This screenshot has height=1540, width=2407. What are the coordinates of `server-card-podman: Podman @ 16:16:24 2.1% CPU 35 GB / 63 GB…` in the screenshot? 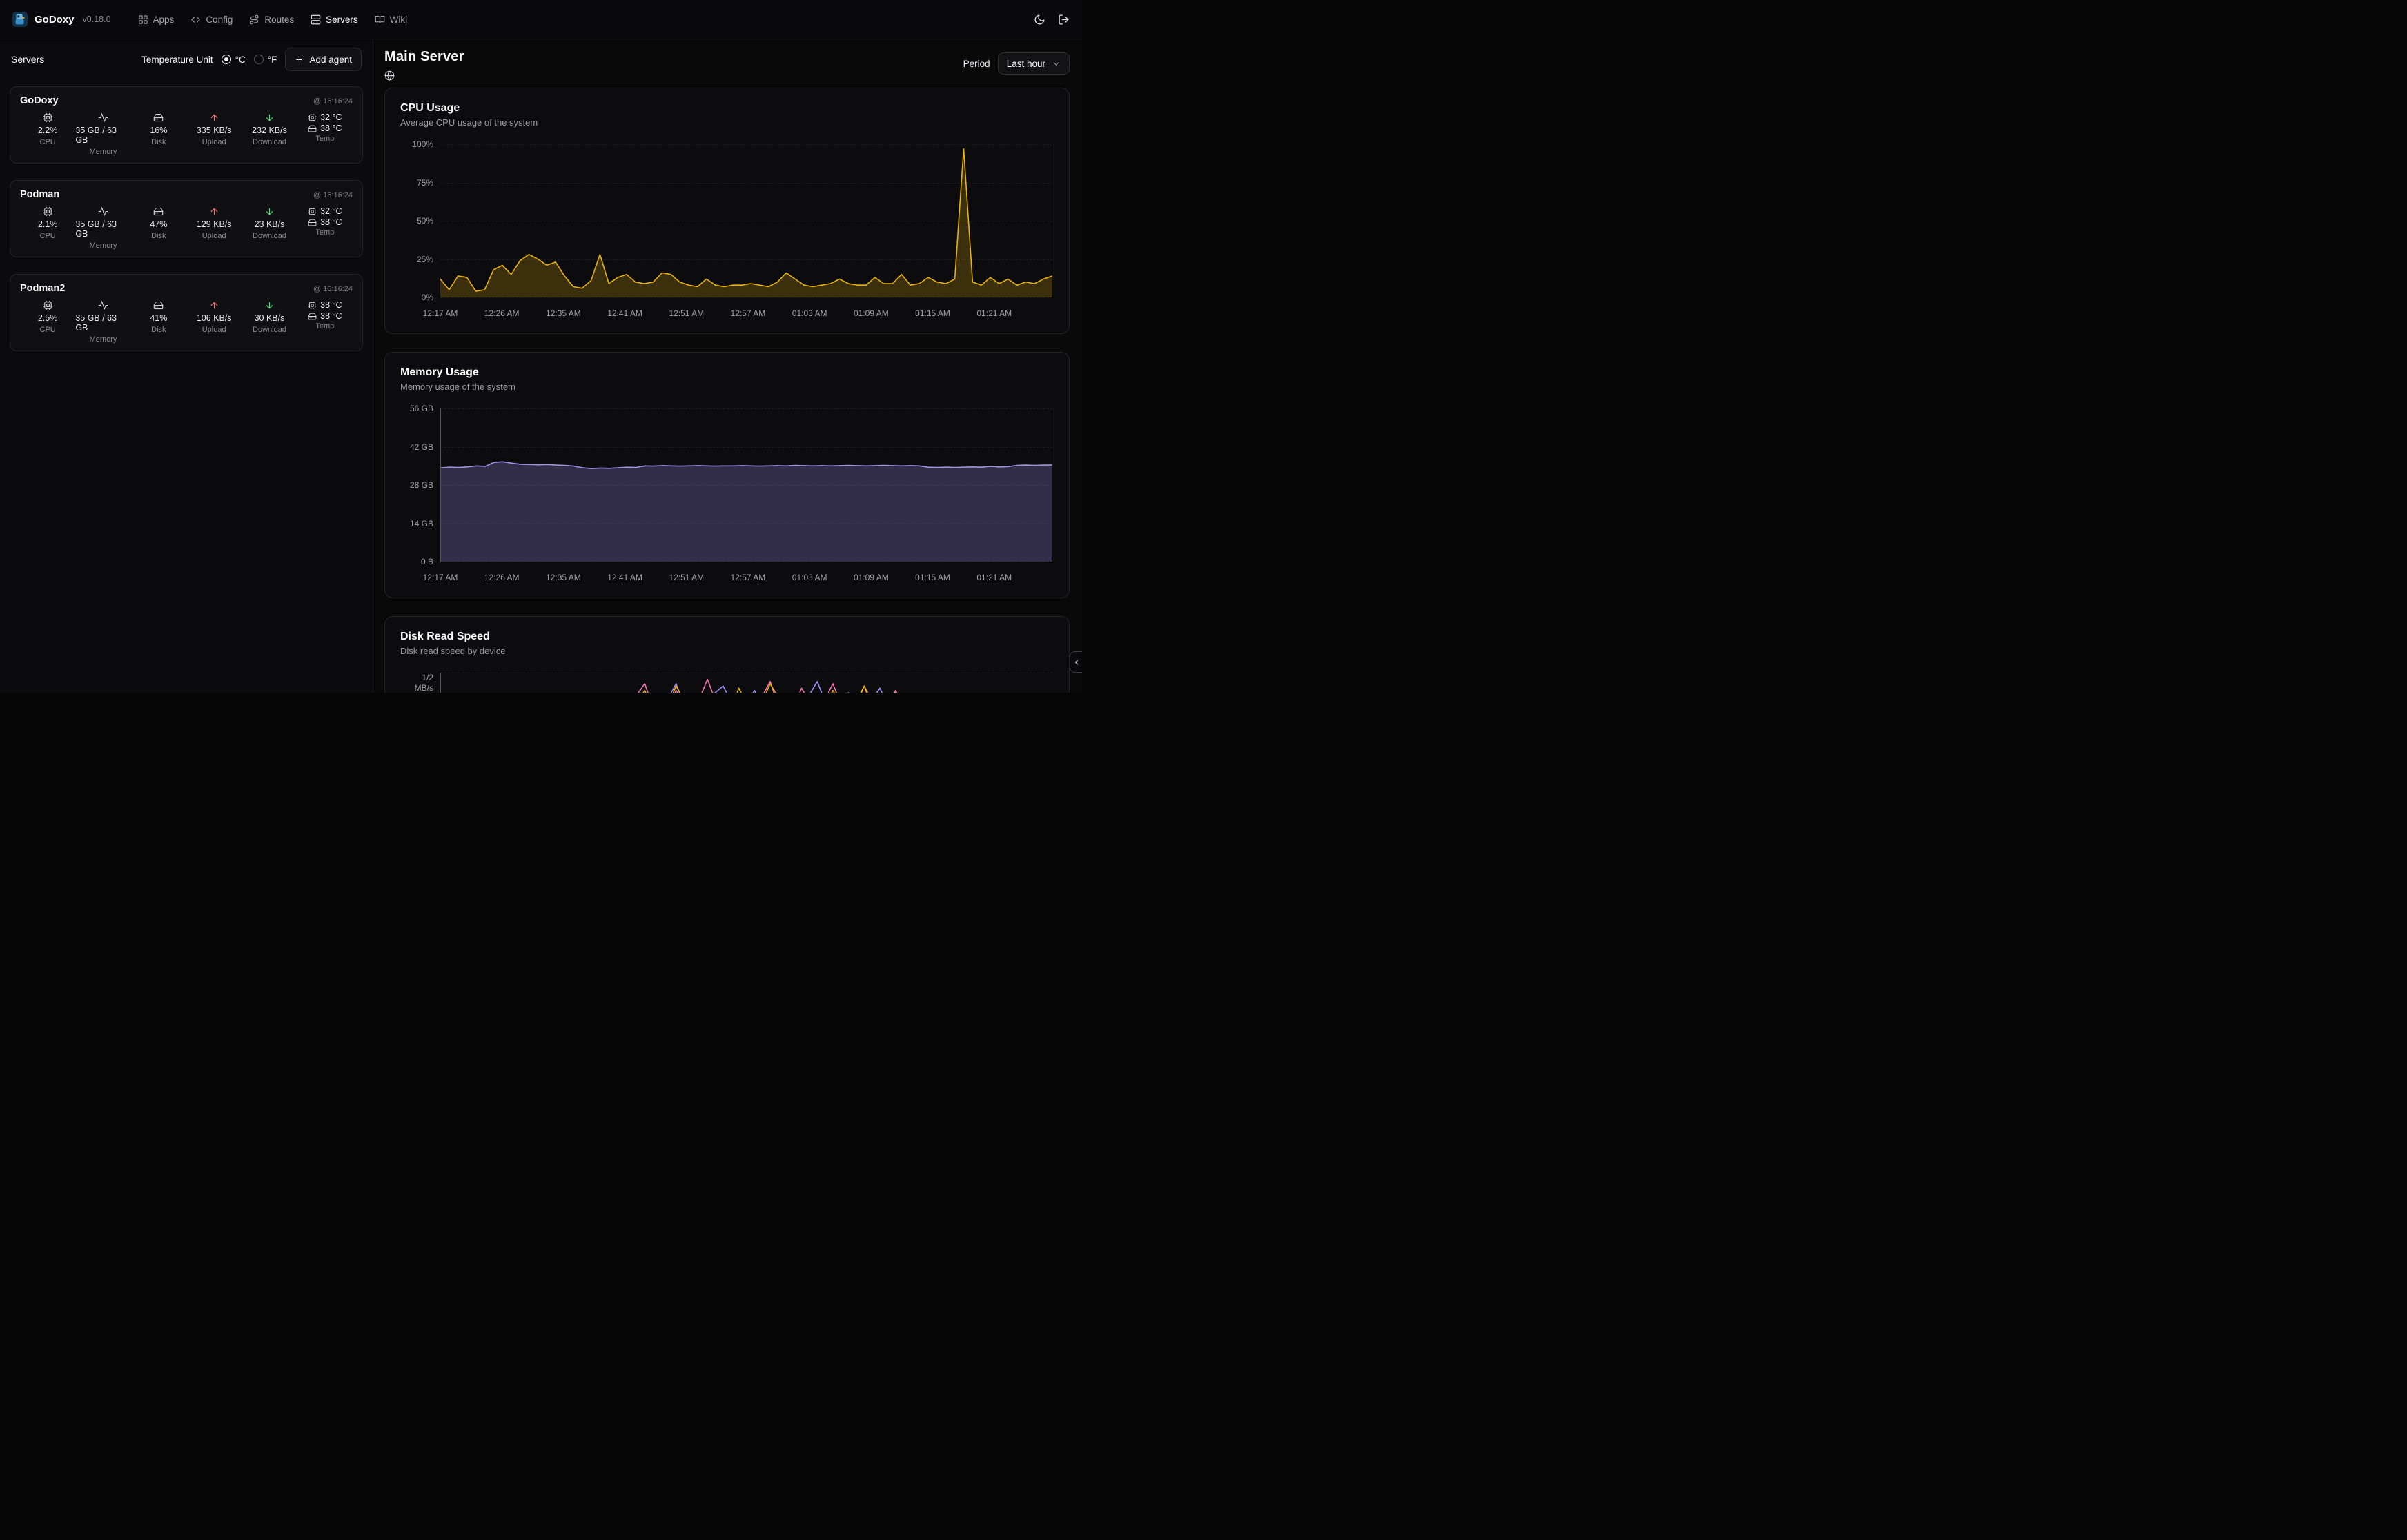 It's located at (186, 218).